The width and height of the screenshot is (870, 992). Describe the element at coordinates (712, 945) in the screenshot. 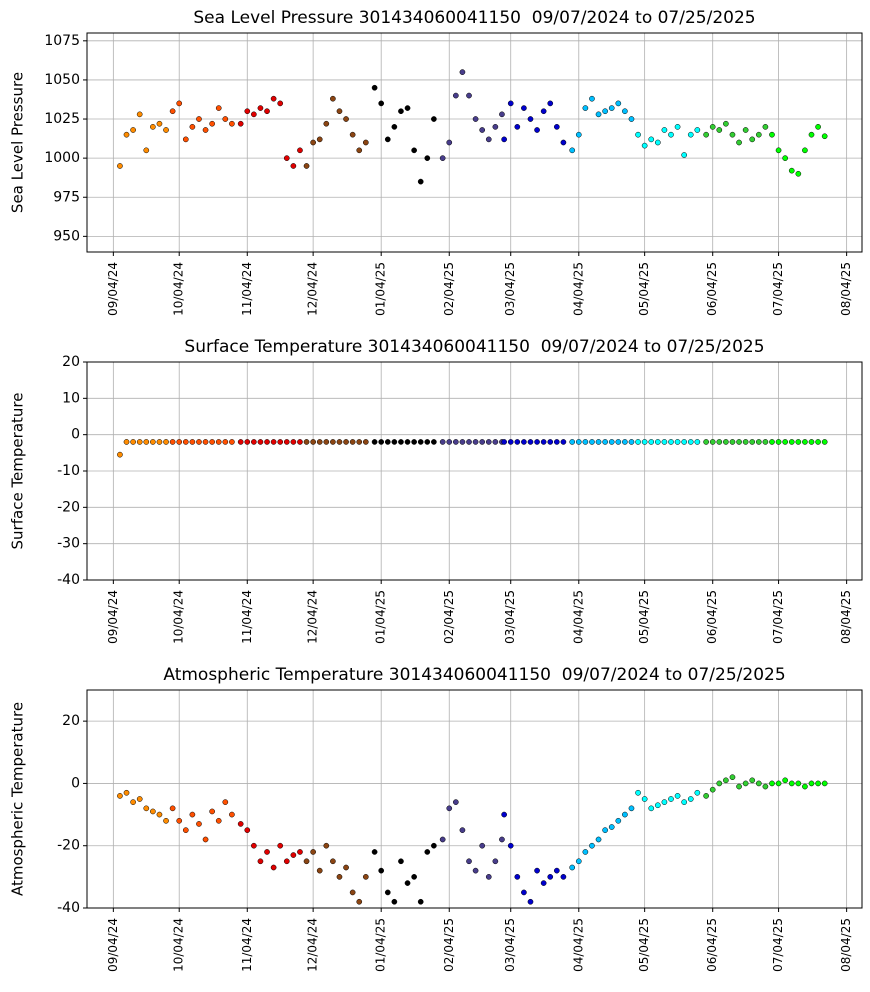

I see `x-tick-label: 06/04/25` at that location.